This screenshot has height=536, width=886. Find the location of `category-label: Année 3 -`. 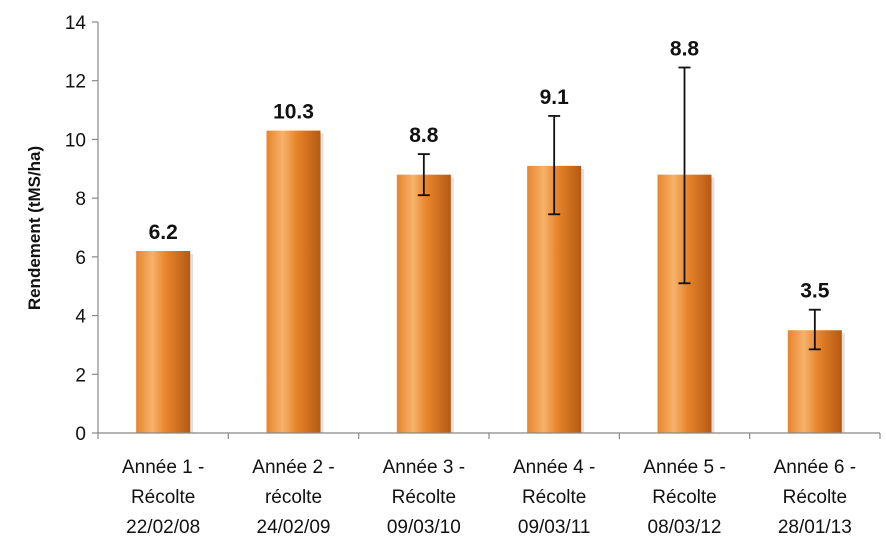

category-label: Année 3 - is located at coordinates (424, 467).